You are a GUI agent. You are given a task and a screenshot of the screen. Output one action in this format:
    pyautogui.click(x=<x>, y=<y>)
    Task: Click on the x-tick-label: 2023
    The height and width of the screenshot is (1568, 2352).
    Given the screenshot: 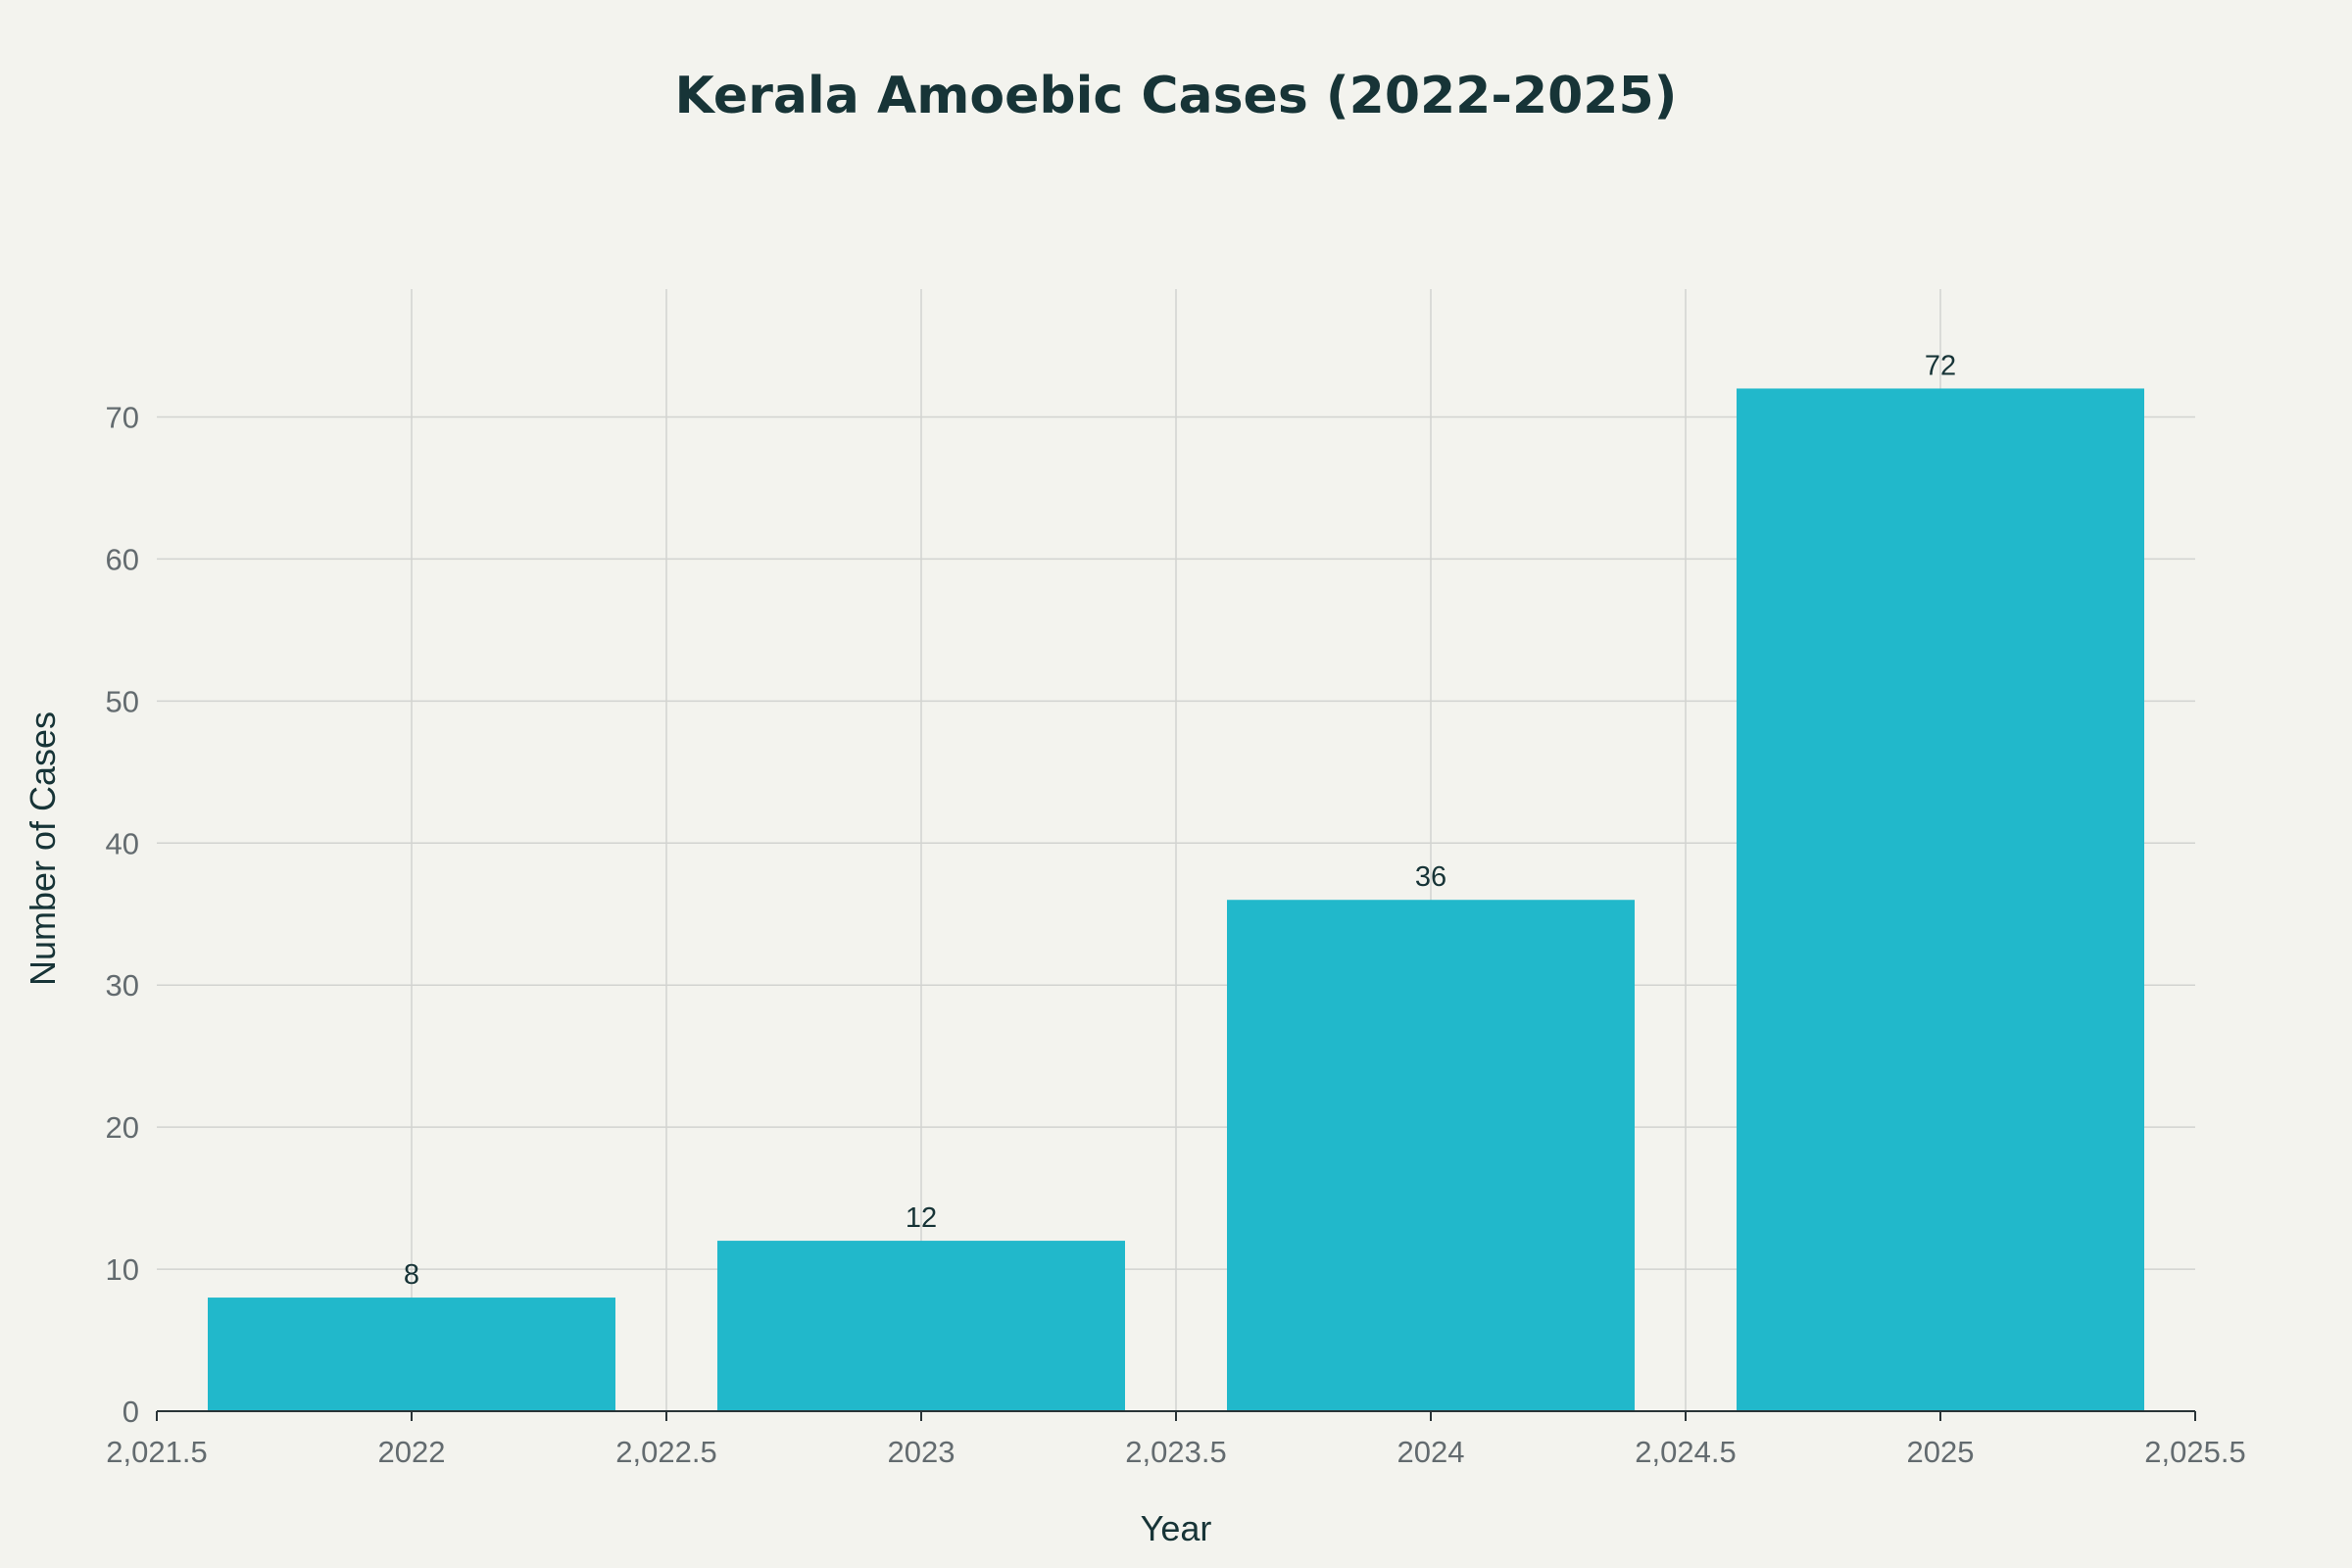 What is the action you would take?
    pyautogui.click(x=922, y=1452)
    